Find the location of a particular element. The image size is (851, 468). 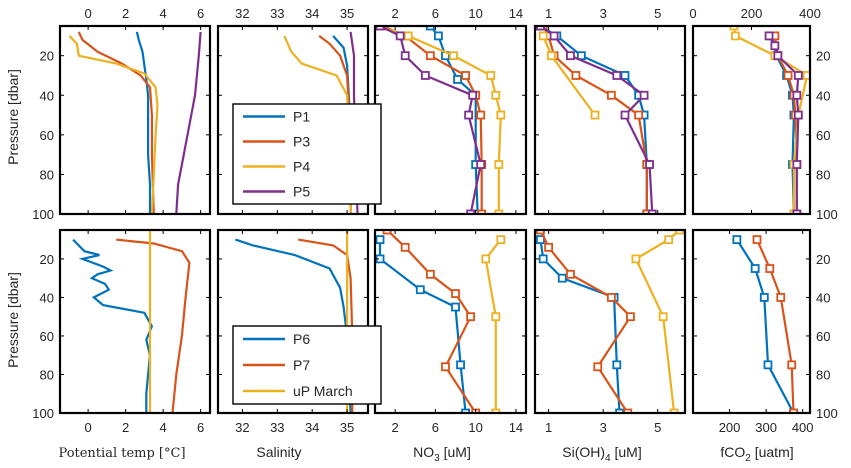

panel-si-row1: 1 3 5 is located at coordinates (610, 111).